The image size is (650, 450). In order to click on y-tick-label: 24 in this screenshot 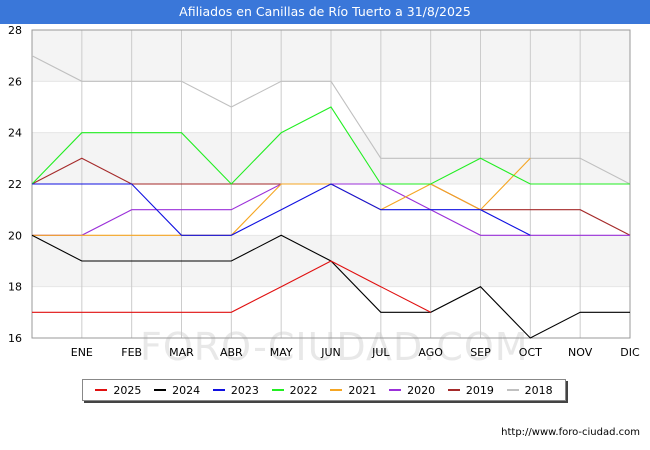, I will do `click(15, 133)`.